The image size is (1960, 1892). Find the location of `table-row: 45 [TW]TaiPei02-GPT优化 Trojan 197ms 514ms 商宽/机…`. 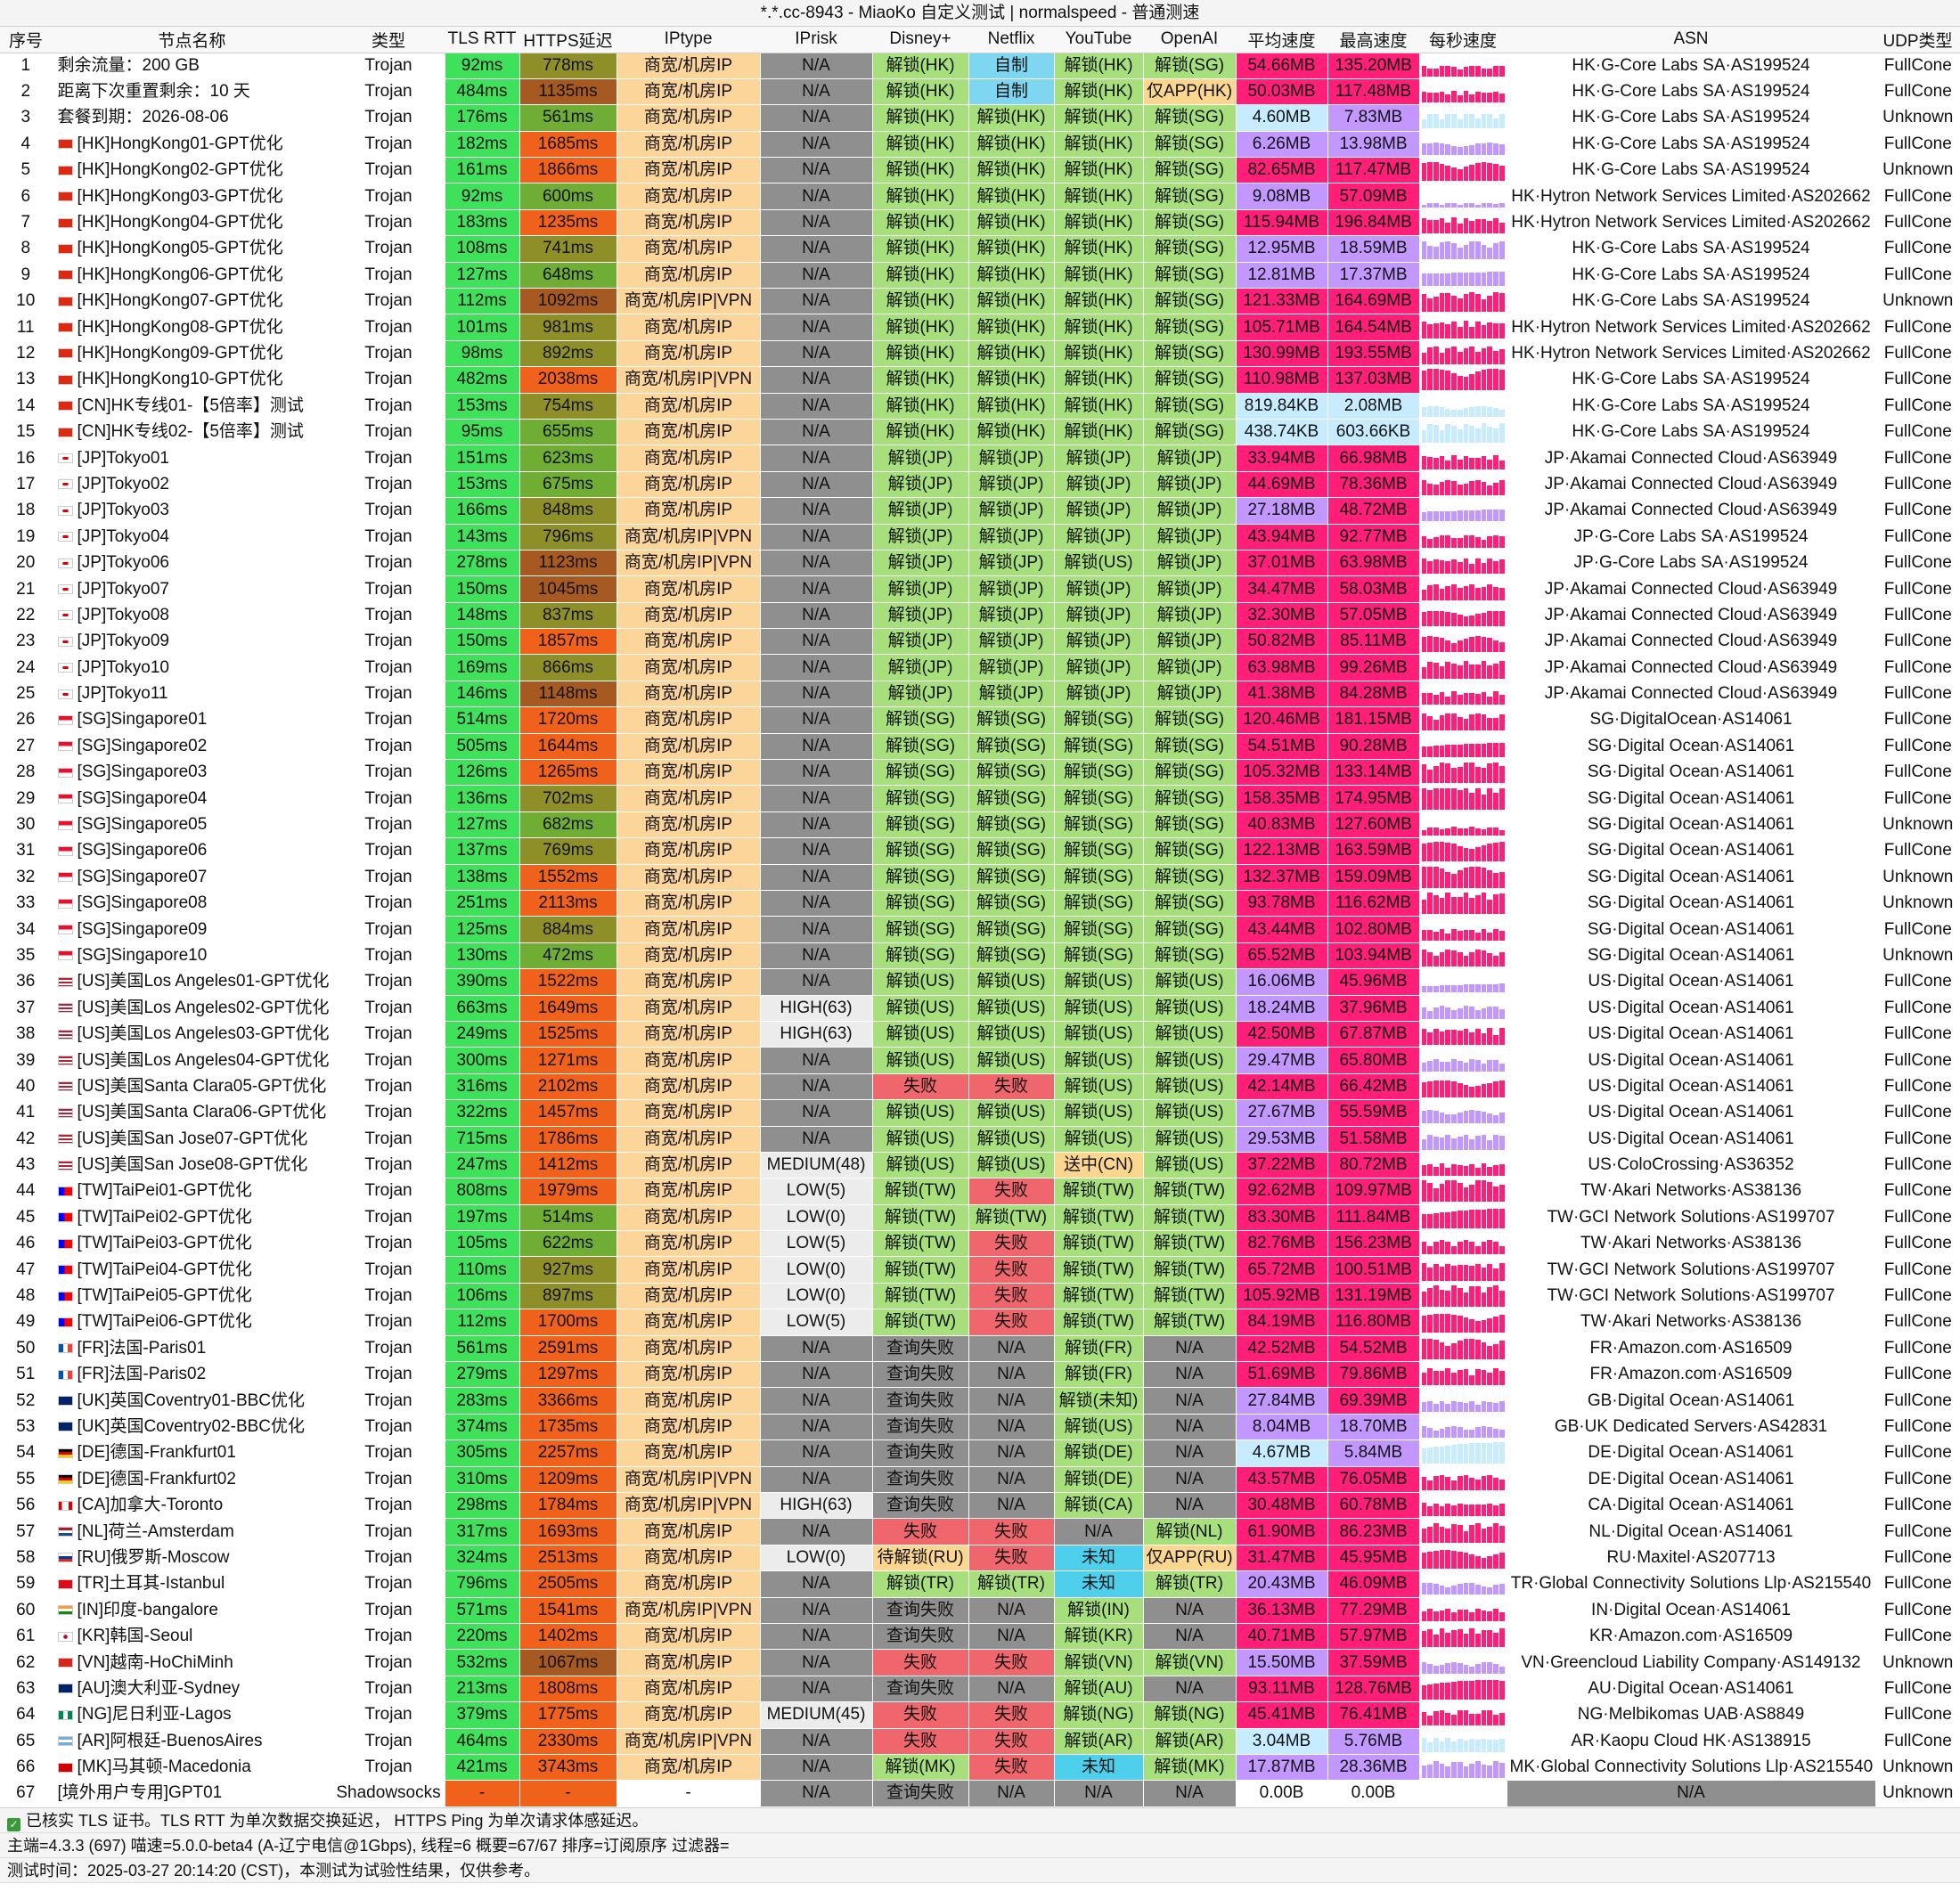

table-row: 45 [TW]TaiPei02-GPT优化 Trojan 197ms 514ms 商宽/机… is located at coordinates (980, 1218).